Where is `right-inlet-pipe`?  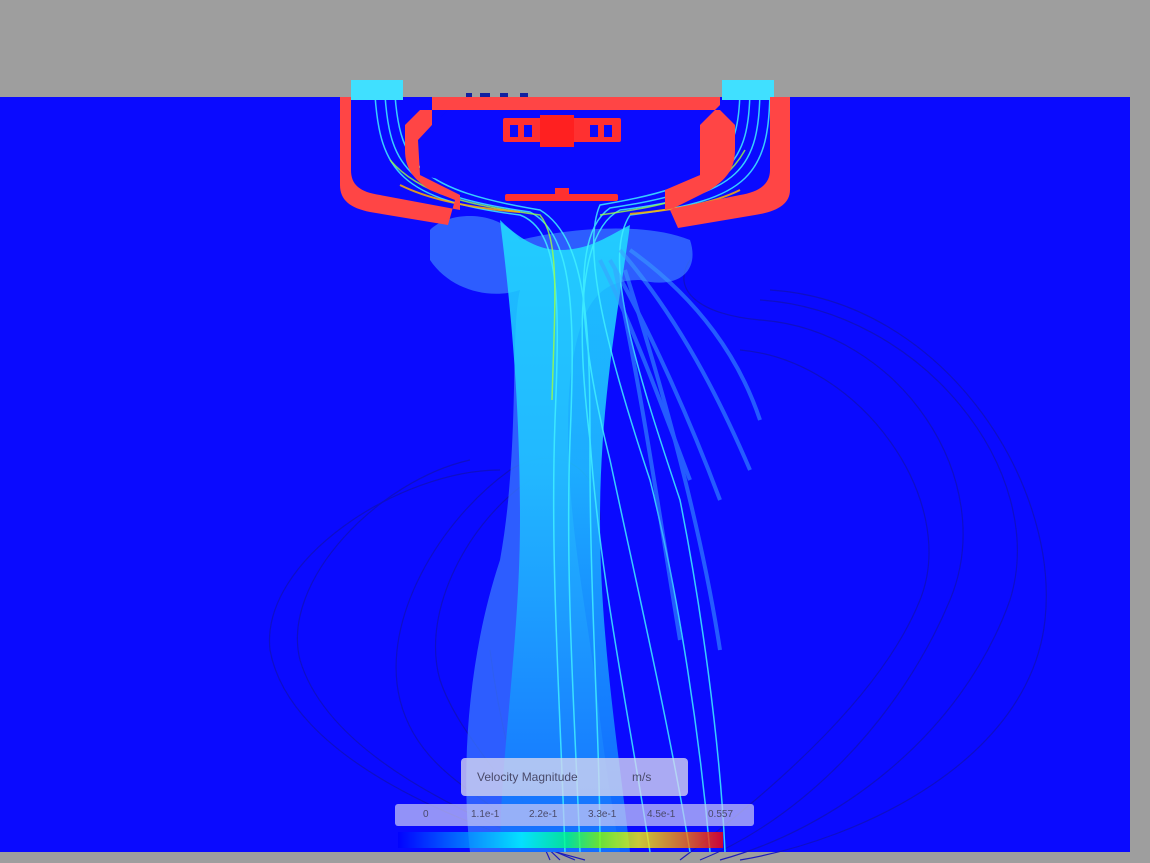 right-inlet-pipe is located at coordinates (748, 90).